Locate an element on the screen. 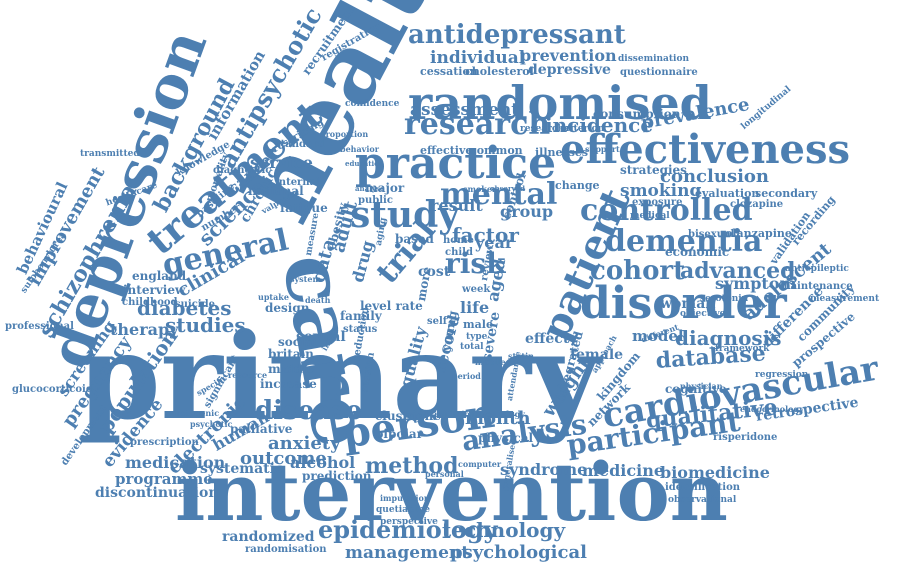 Image resolution: width=900 pixels, height=565 pixels. word-diagnosis: diagnosis is located at coordinates (728, 338).